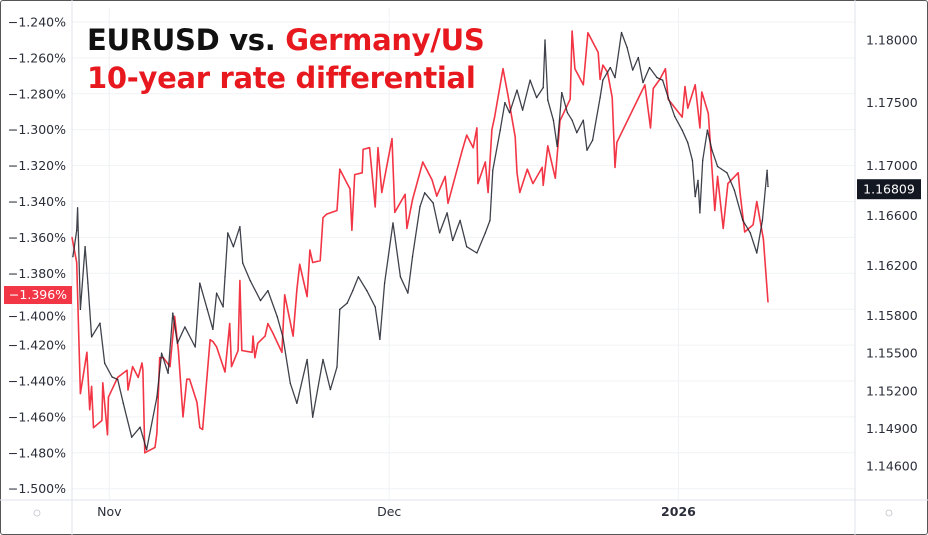 The height and width of the screenshot is (535, 928). What do you see at coordinates (38, 295) in the screenshot?
I see `left-last-value-badge` at bounding box center [38, 295].